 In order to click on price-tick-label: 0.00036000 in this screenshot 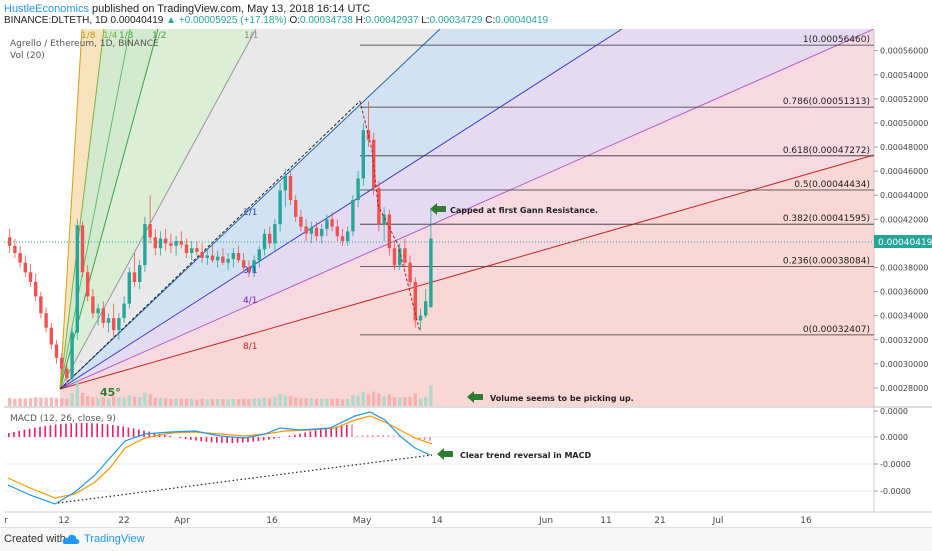, I will do `click(904, 292)`.